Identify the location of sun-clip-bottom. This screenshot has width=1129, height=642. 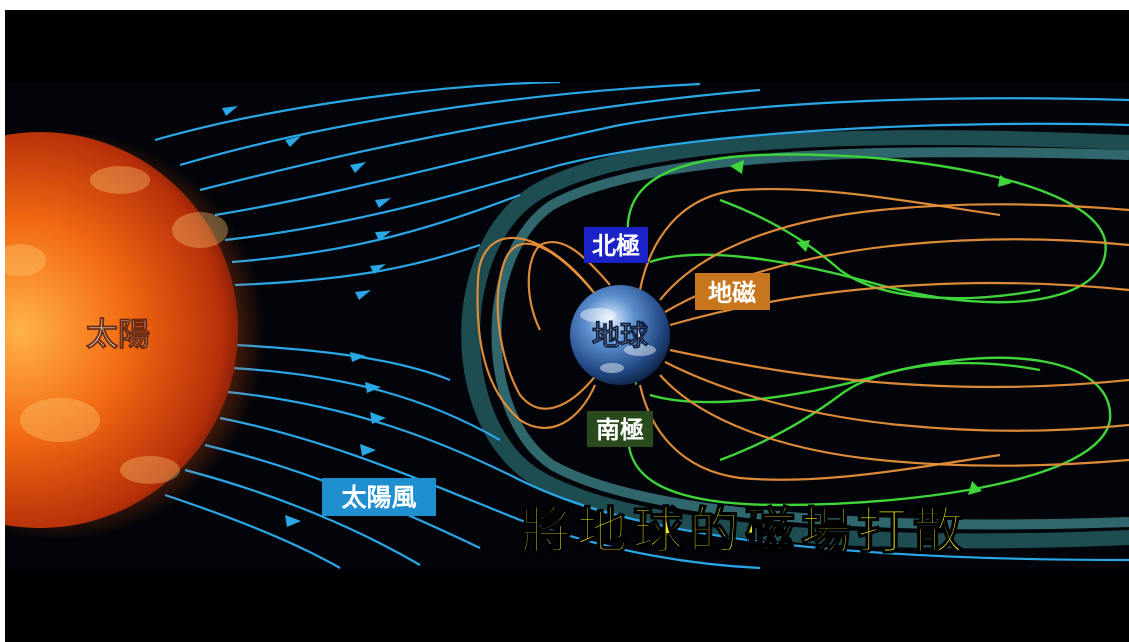
(567, 606).